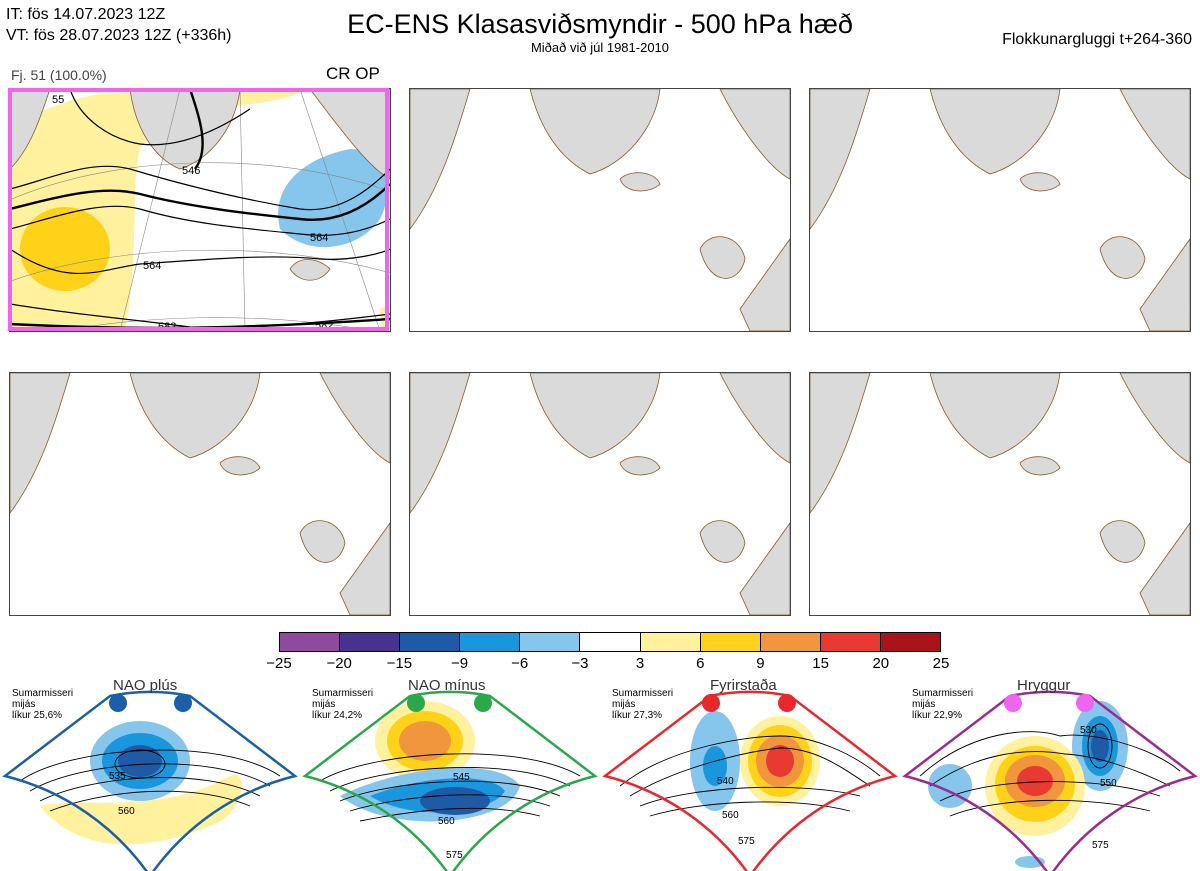 The width and height of the screenshot is (1200, 871). What do you see at coordinates (459, 663) in the screenshot?
I see `colorbar-tick-label: −9` at bounding box center [459, 663].